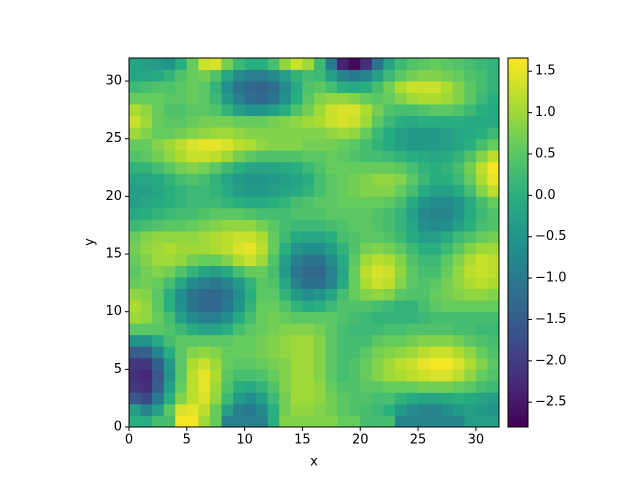 The image size is (640, 484). What do you see at coordinates (244, 440) in the screenshot?
I see `x-tick-label: 10` at bounding box center [244, 440].